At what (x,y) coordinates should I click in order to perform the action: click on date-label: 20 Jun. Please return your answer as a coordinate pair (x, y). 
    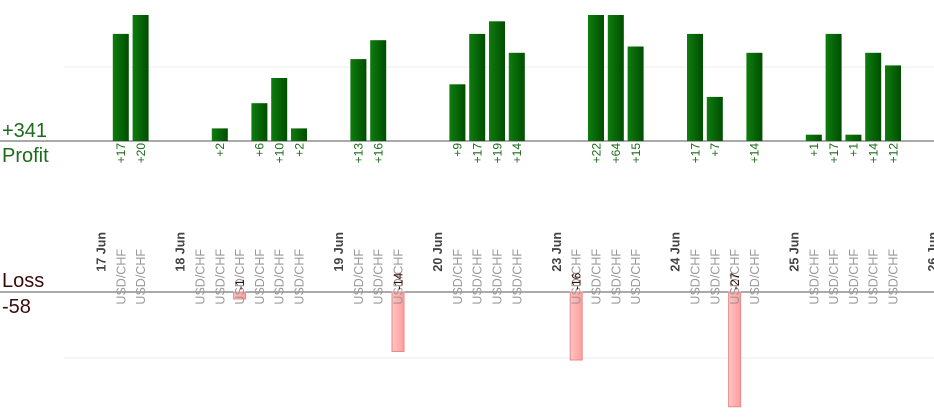
    Looking at the image, I should click on (438, 252).